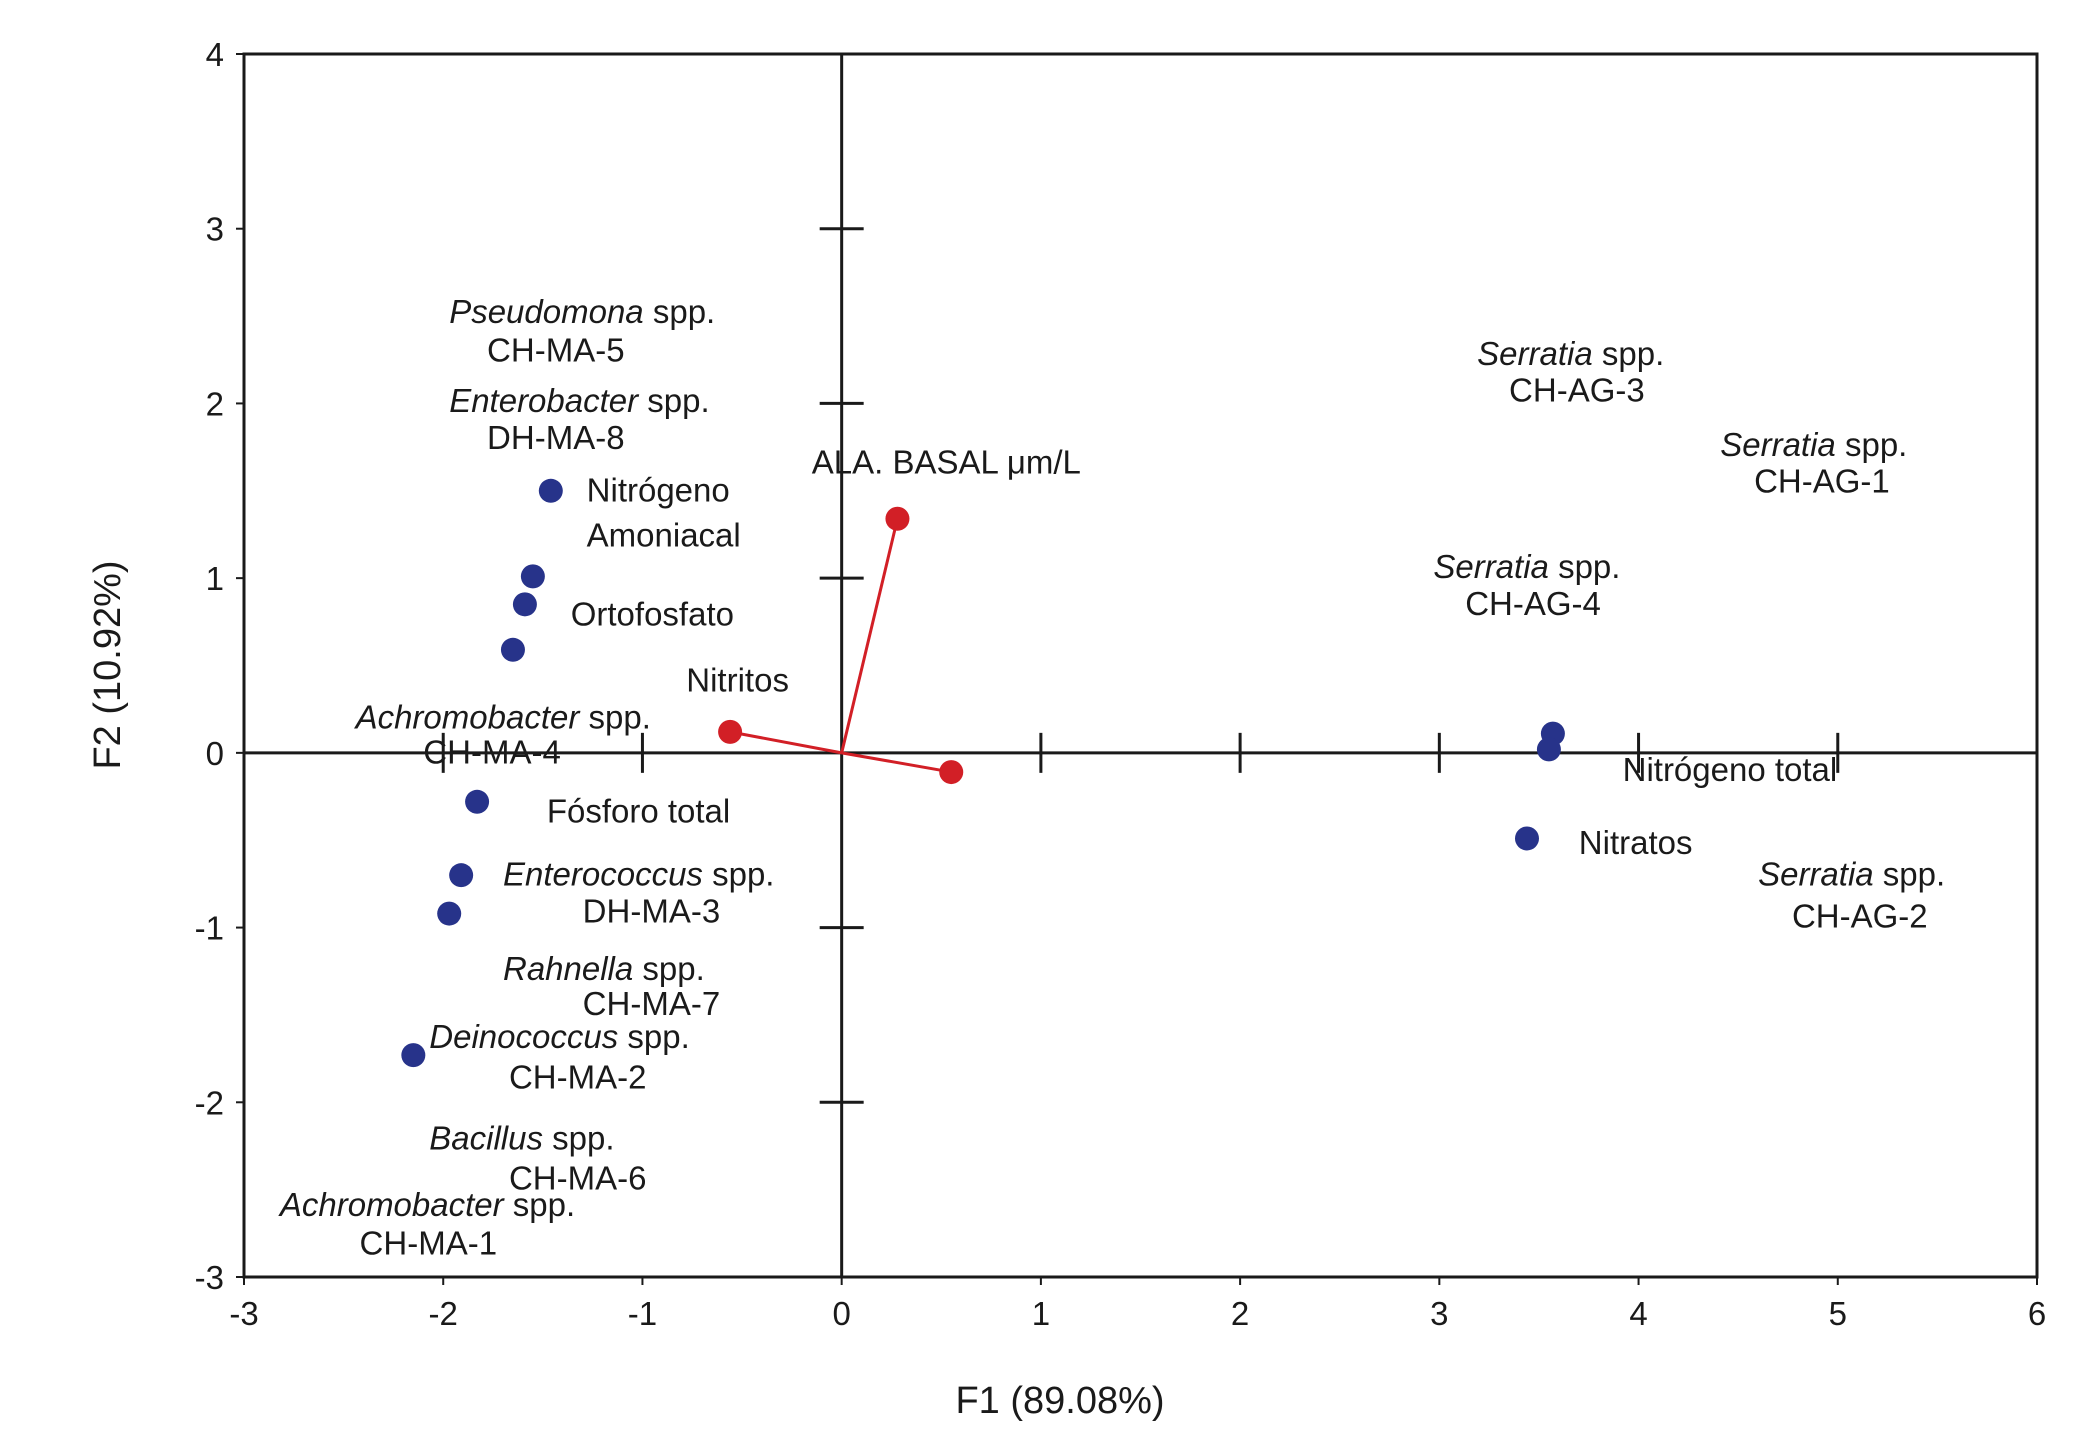 This screenshot has height=1431, width=2085. I want to click on point-label: Nitrógeno, so click(658, 489).